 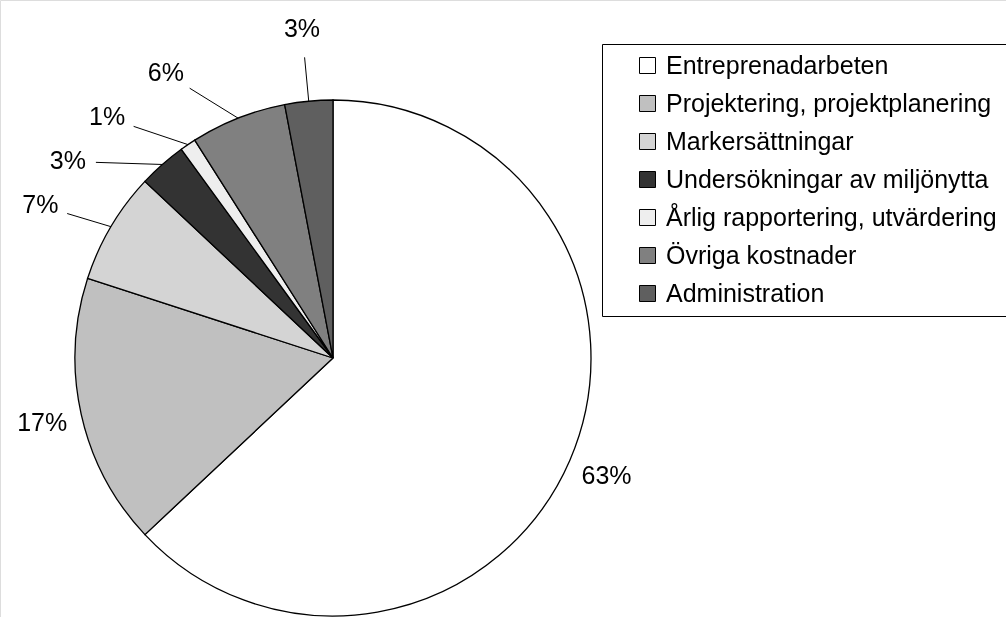 I want to click on legend-label: Övriga kostnader, so click(x=761, y=254).